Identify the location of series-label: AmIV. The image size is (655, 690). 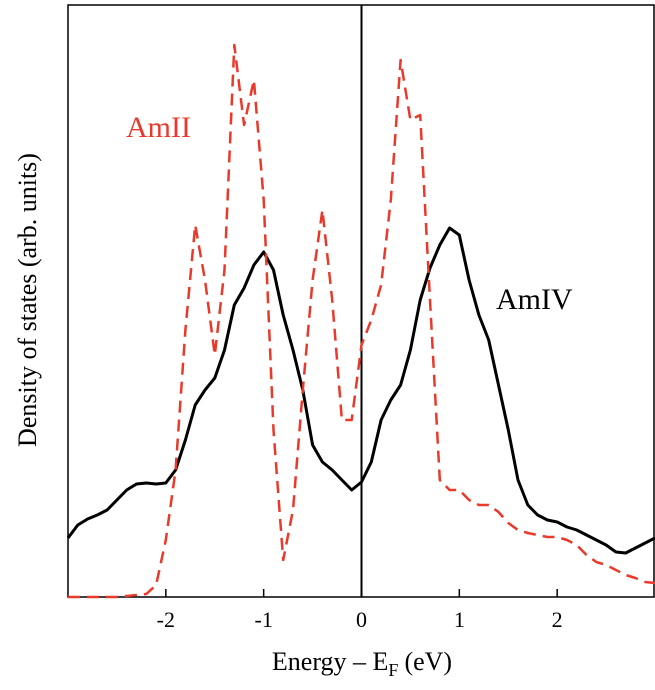
(534, 299).